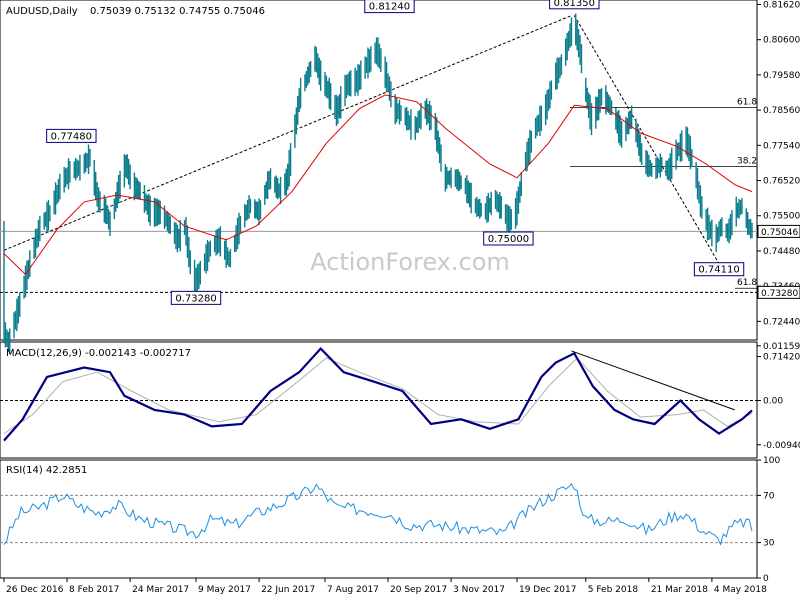 This screenshot has width=800, height=600. Describe the element at coordinates (613, 590) in the screenshot. I see `x-tick-label: 5 Feb 2018` at that location.